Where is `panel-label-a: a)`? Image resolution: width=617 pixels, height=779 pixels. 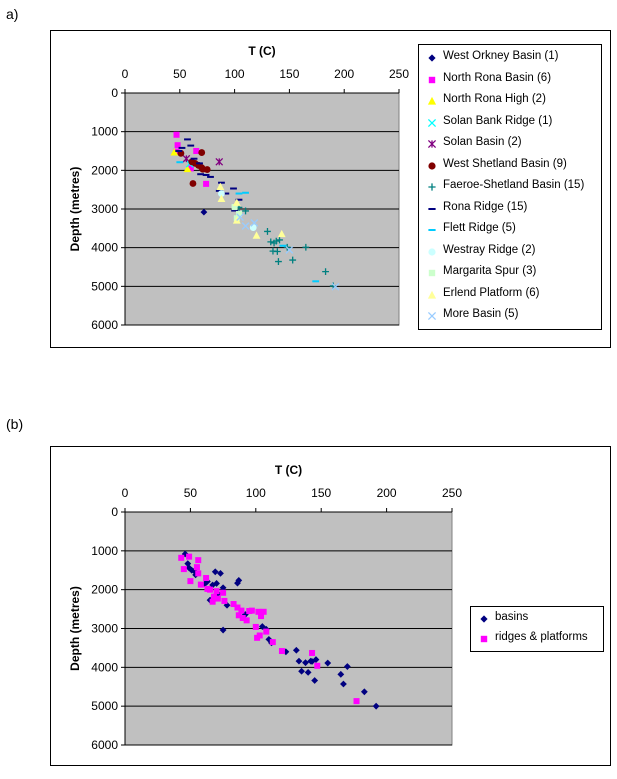 panel-label-a: a) is located at coordinates (12, 14).